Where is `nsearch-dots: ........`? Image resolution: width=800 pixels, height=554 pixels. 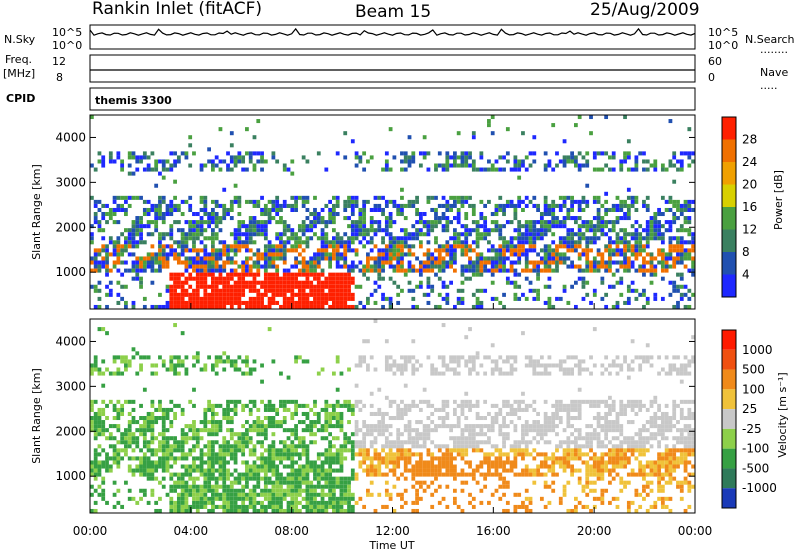 nsearch-dots: ........ is located at coordinates (774, 49).